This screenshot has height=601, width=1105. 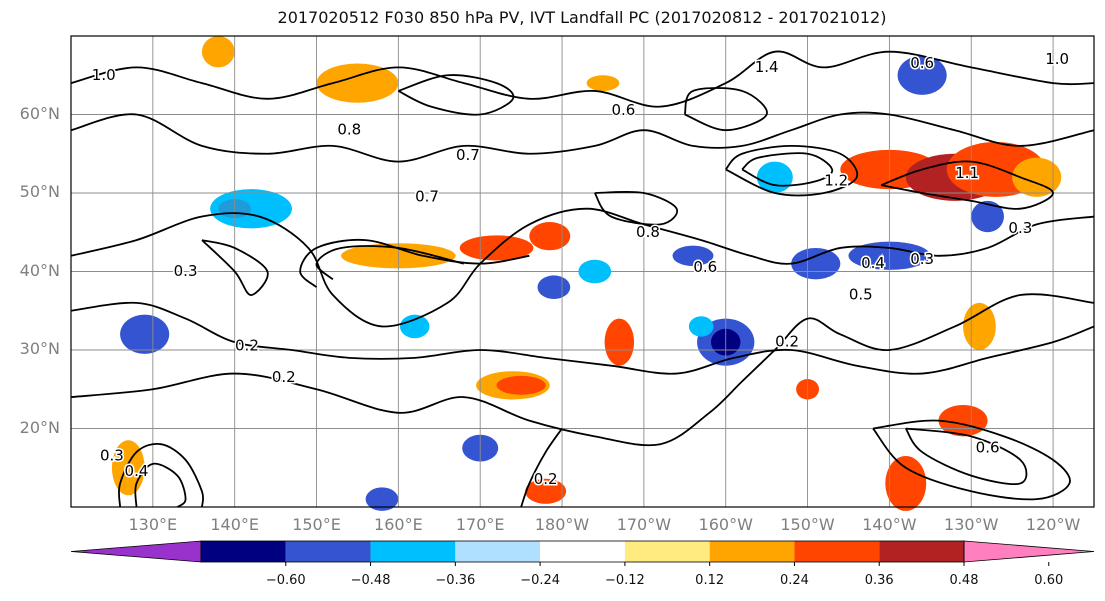 I want to click on contour-label: 0.5, so click(x=861, y=295).